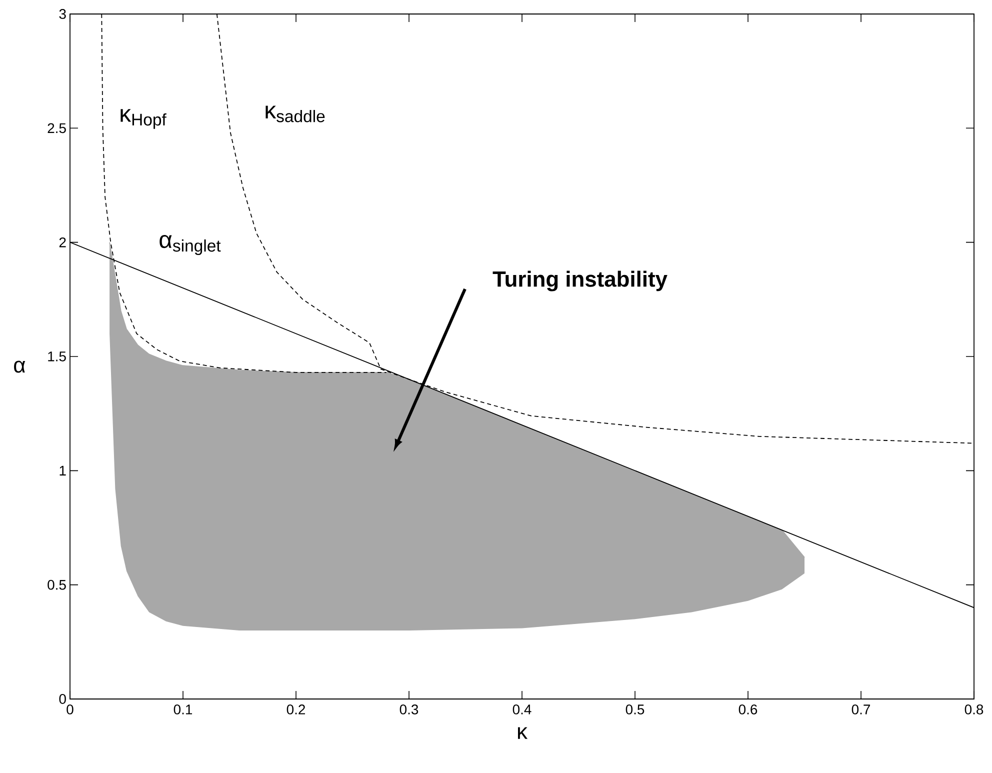 The width and height of the screenshot is (992, 773). What do you see at coordinates (635, 709) in the screenshot?
I see `x-tick-label: 0.5` at bounding box center [635, 709].